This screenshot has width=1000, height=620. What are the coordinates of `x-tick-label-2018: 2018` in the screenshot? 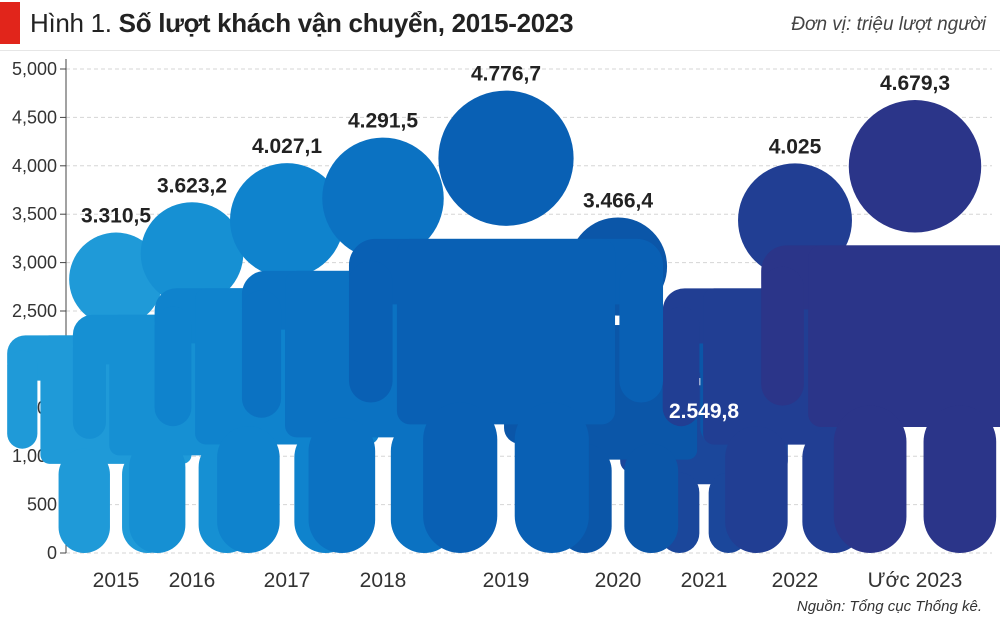 It's located at (383, 580).